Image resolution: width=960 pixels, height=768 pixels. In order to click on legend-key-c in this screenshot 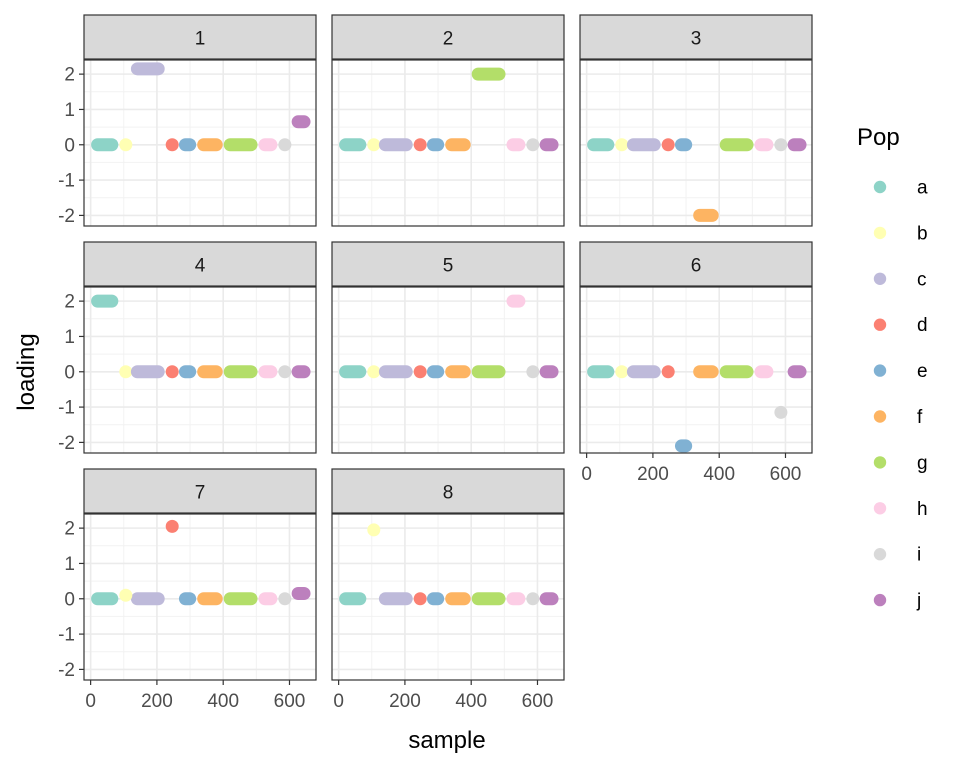, I will do `click(880, 278)`.